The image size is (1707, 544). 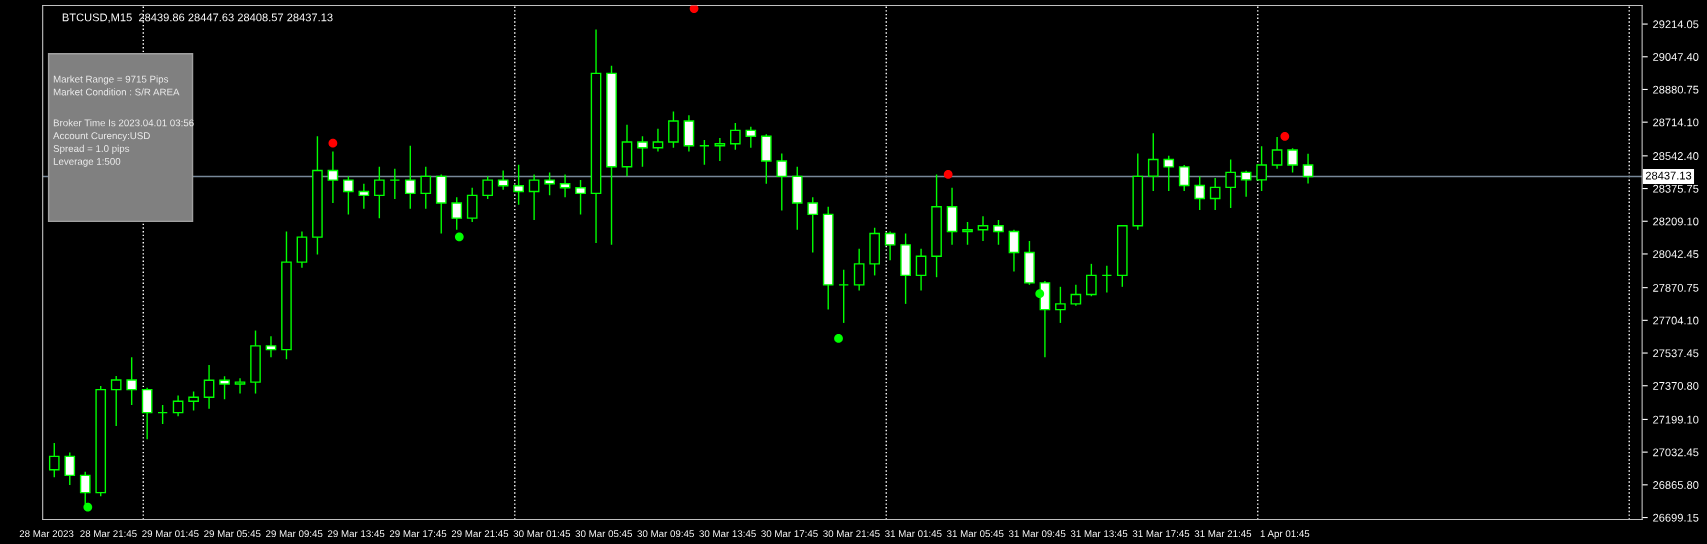 I want to click on y-tick-label: 28209.10, so click(x=1676, y=221).